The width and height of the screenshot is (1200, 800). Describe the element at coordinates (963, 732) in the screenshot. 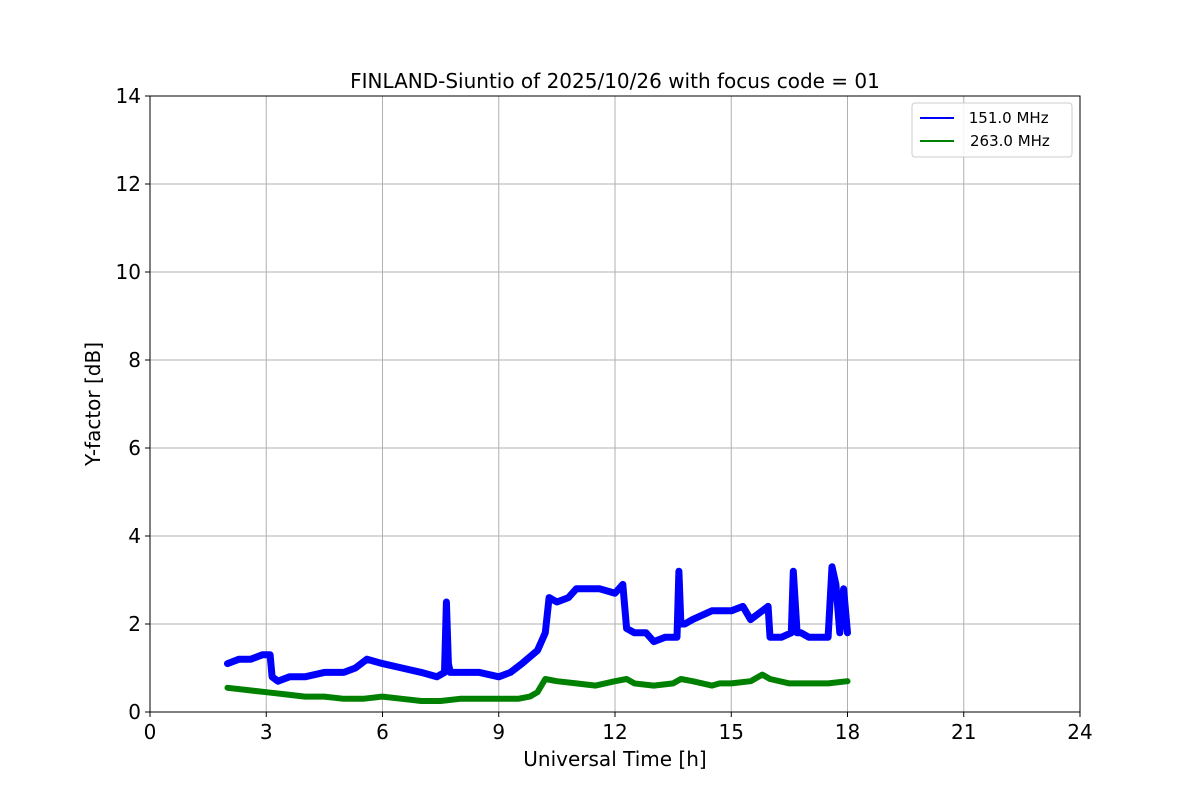

I see `x-tick-label: 21` at that location.